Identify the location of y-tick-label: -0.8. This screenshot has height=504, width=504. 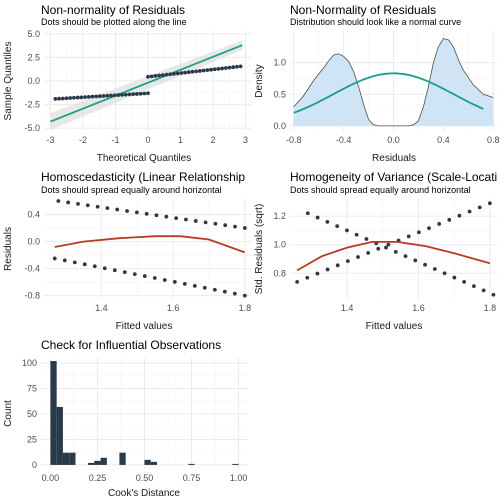
(32, 296).